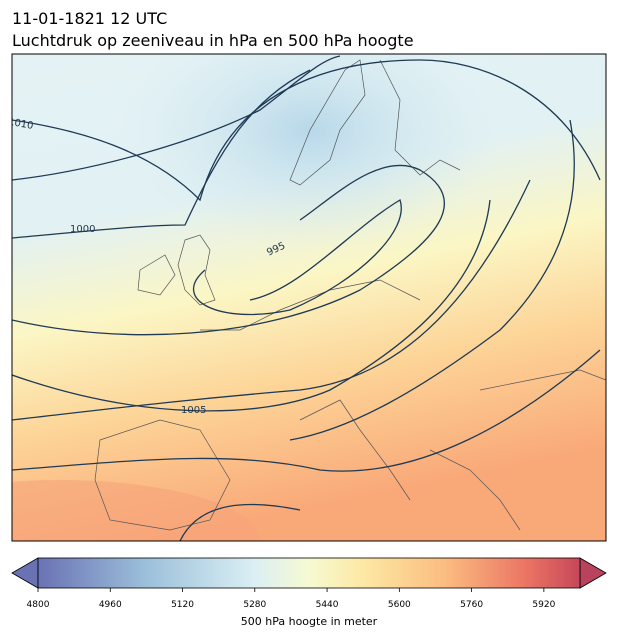  Describe the element at coordinates (89, 18) in the screenshot. I see `title-line1: 11-01-1821 12 UTC` at that location.